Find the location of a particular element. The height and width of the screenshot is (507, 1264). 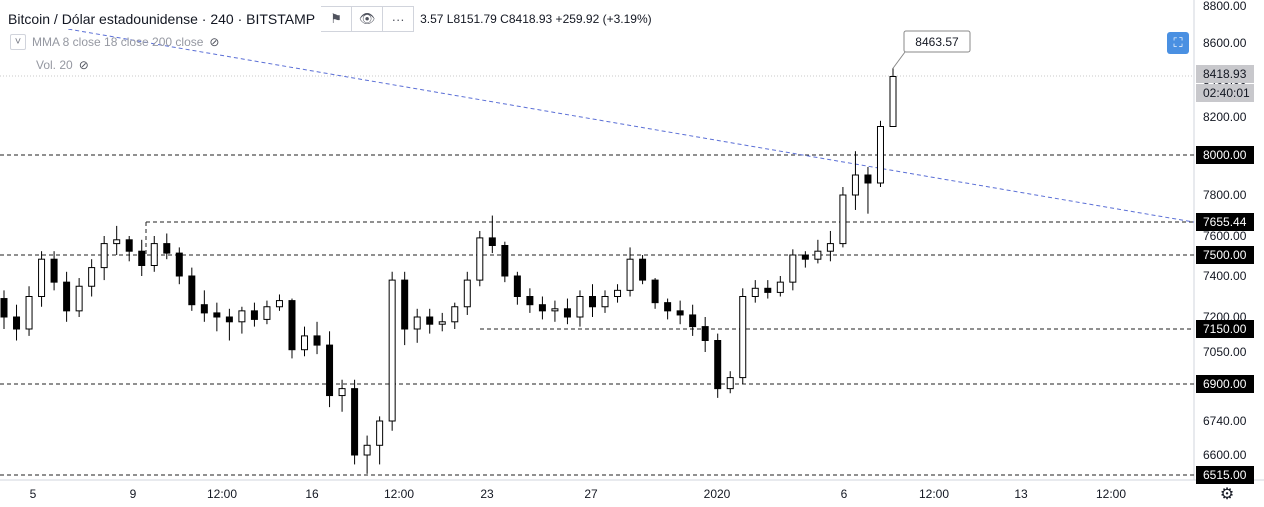

fullscreen-button: ⛶ is located at coordinates (1178, 43).